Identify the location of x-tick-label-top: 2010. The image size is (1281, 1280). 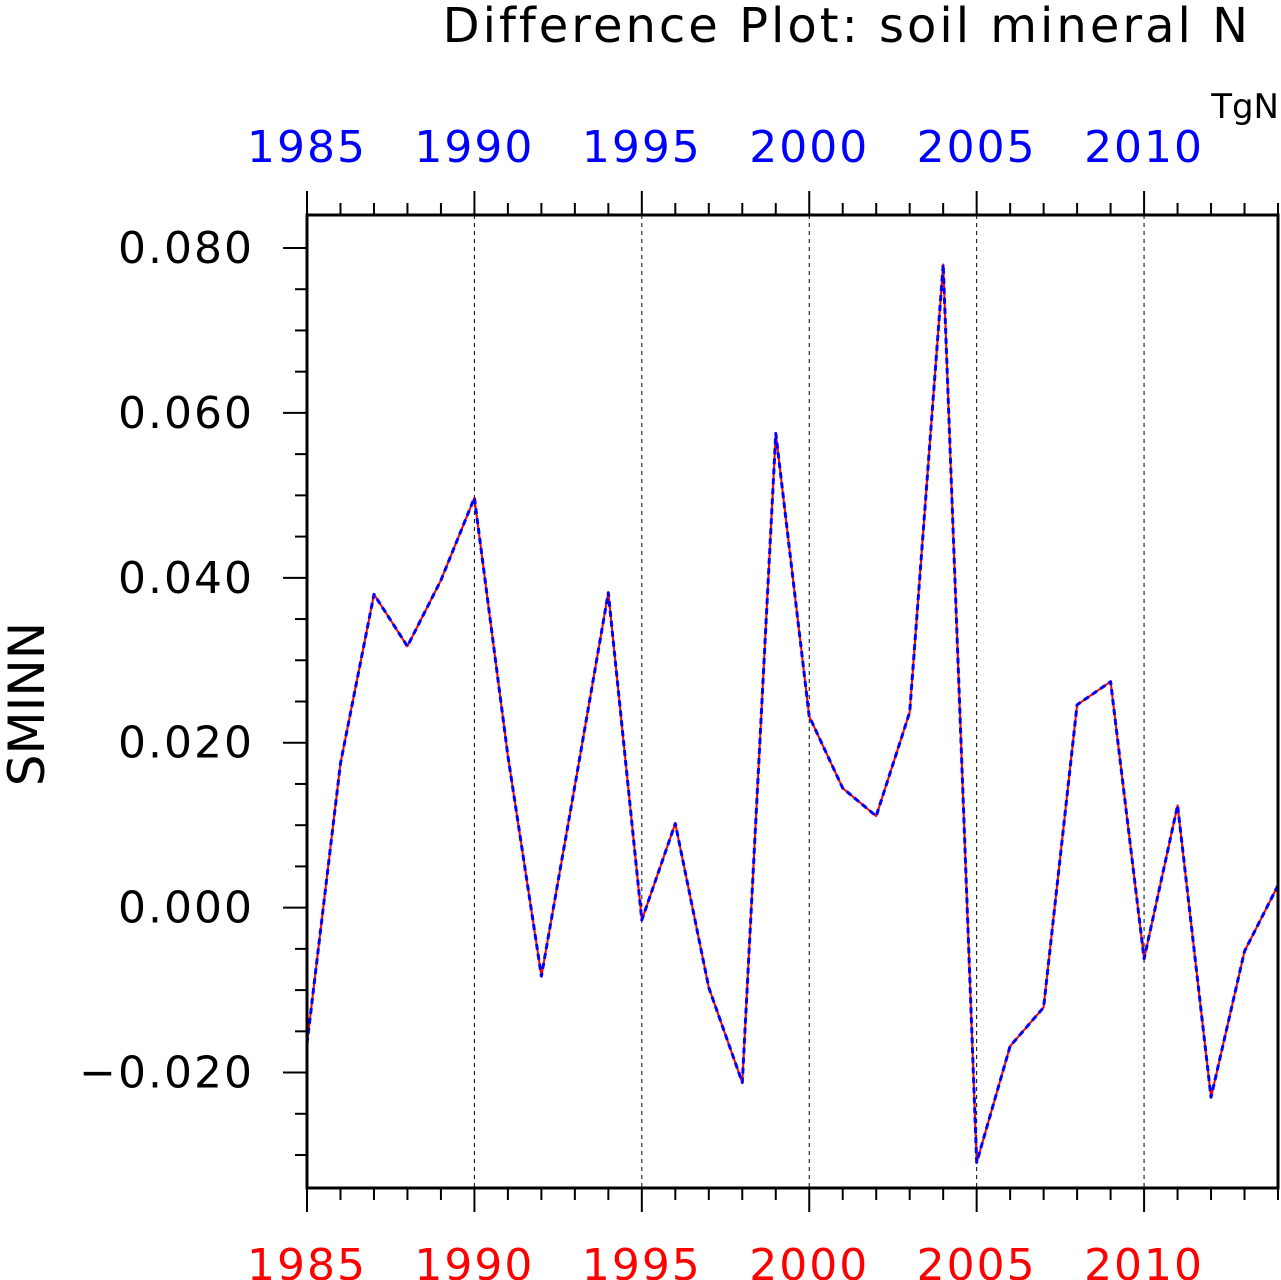
(1144, 147).